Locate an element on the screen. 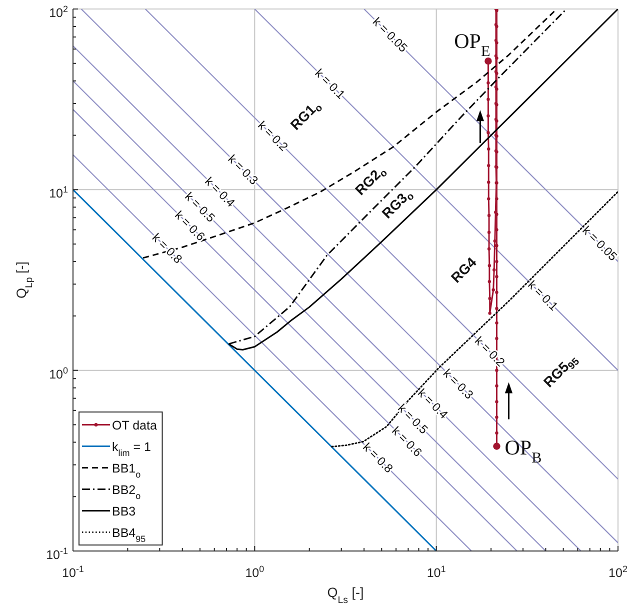 The width and height of the screenshot is (629, 610). legend-label: BB3 is located at coordinates (124, 511).